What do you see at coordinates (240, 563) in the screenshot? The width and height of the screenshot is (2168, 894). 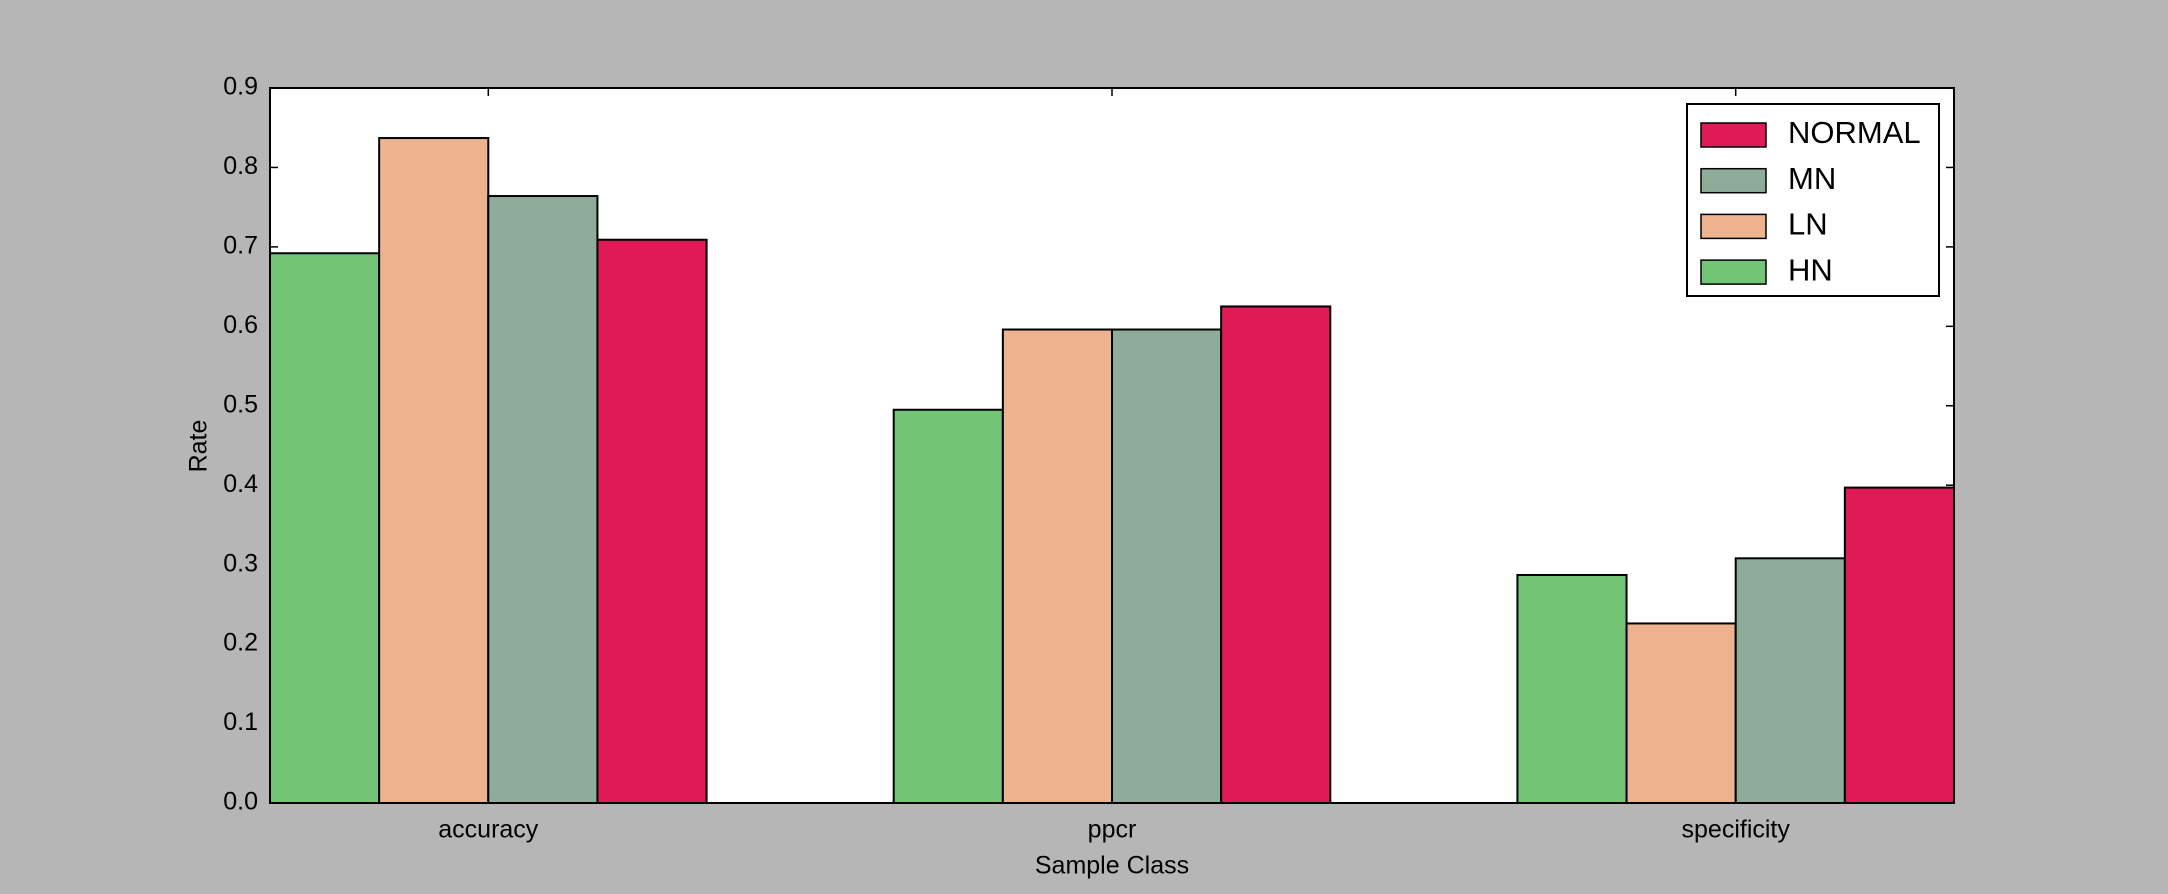 I see `y-tick-label: 0.3` at bounding box center [240, 563].